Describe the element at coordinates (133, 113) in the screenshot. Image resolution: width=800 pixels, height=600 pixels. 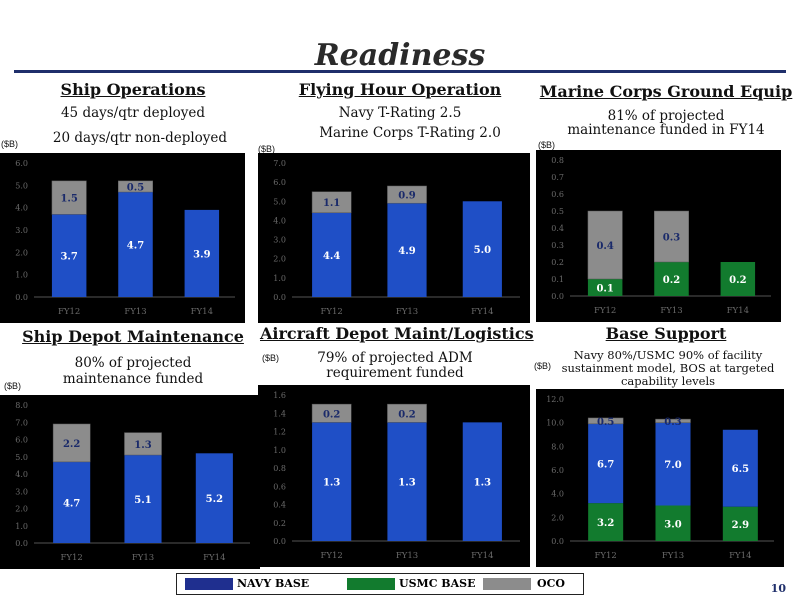
I see `ship-operations-subtitle-1: 45 days/qtr deployed` at that location.